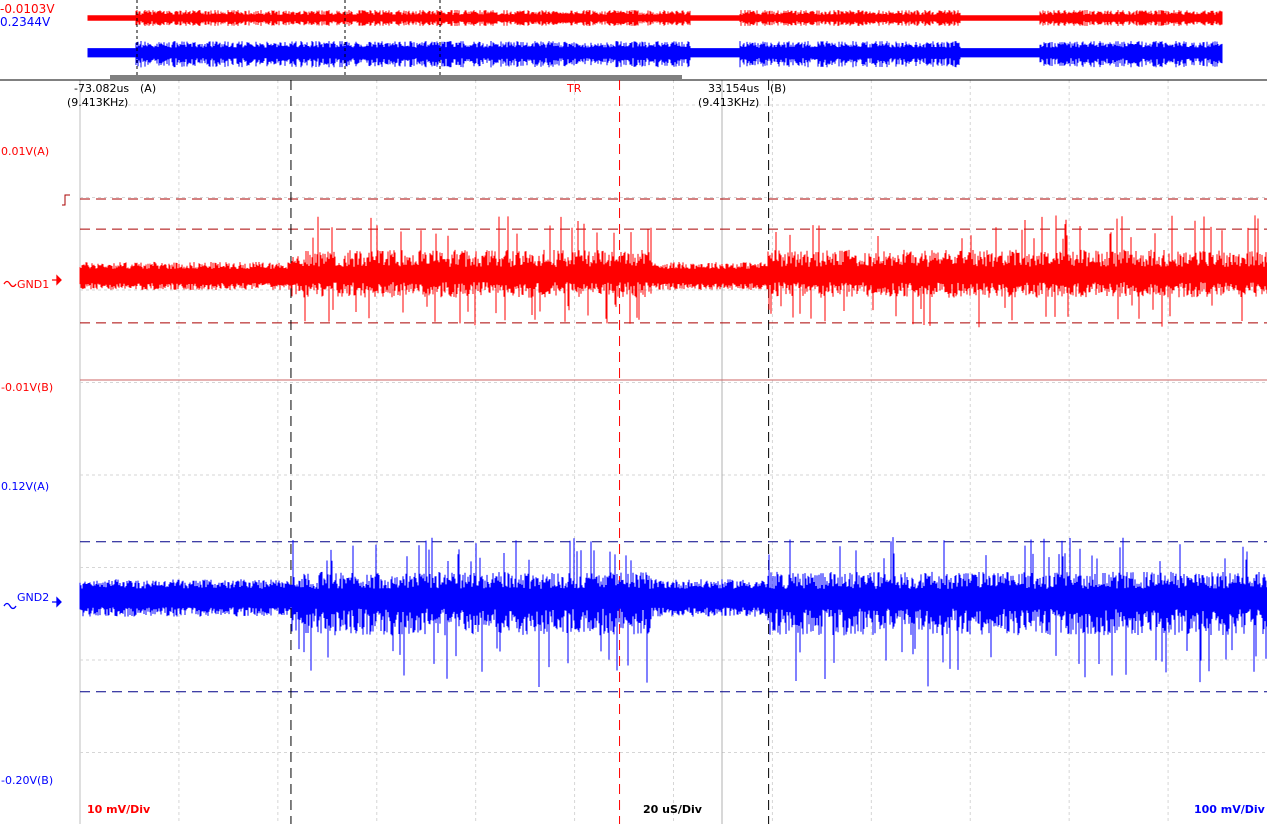 Image resolution: width=1267 pixels, height=824 pixels. What do you see at coordinates (574, 88) in the screenshot?
I see `trigger-marker: TR` at bounding box center [574, 88].